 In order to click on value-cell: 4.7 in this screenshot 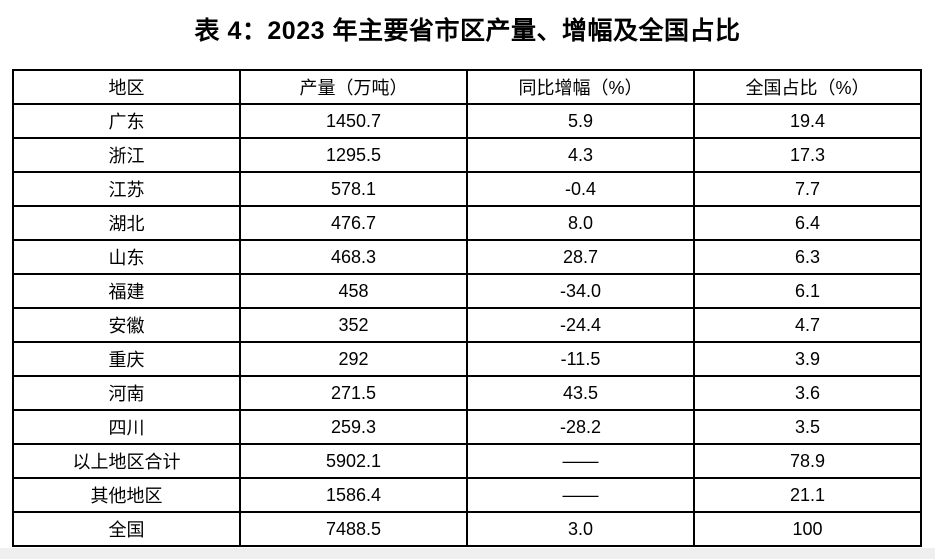, I will do `click(807, 325)`.